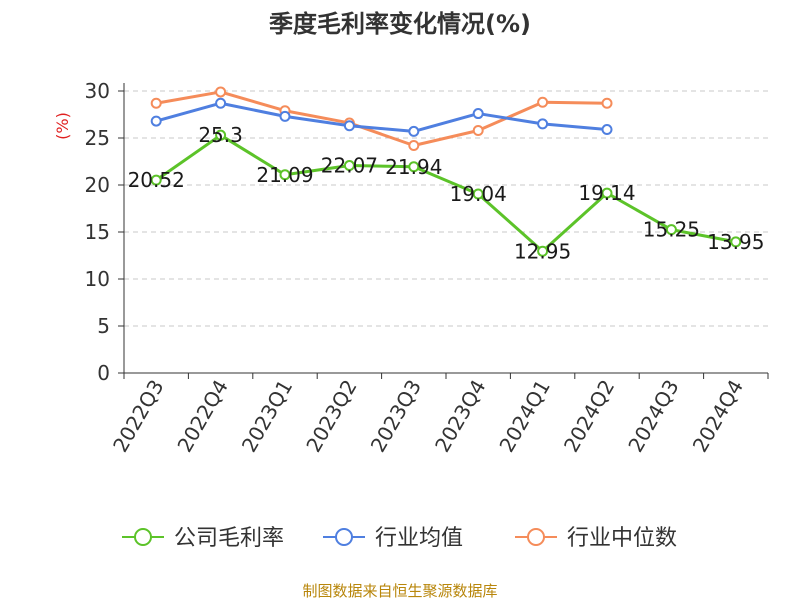  Describe the element at coordinates (460, 416) in the screenshot. I see `x-tick-label: 2023Q4` at that location.